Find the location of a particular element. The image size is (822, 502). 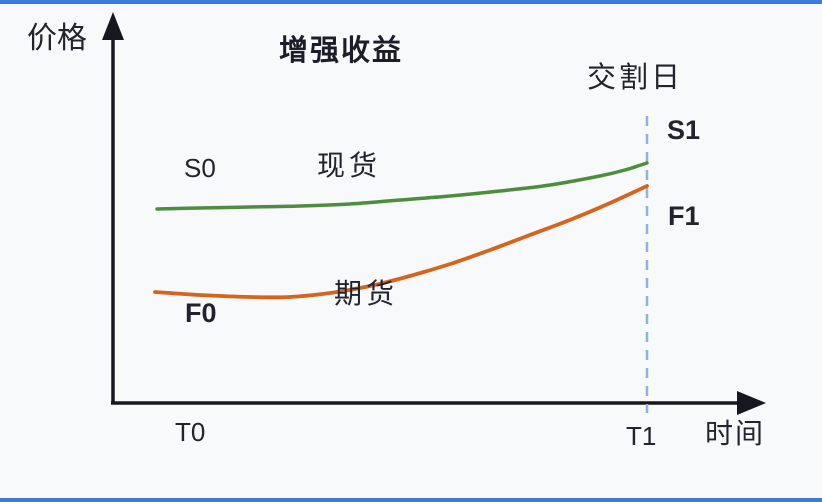

futures-price-curve is located at coordinates (401, 242).